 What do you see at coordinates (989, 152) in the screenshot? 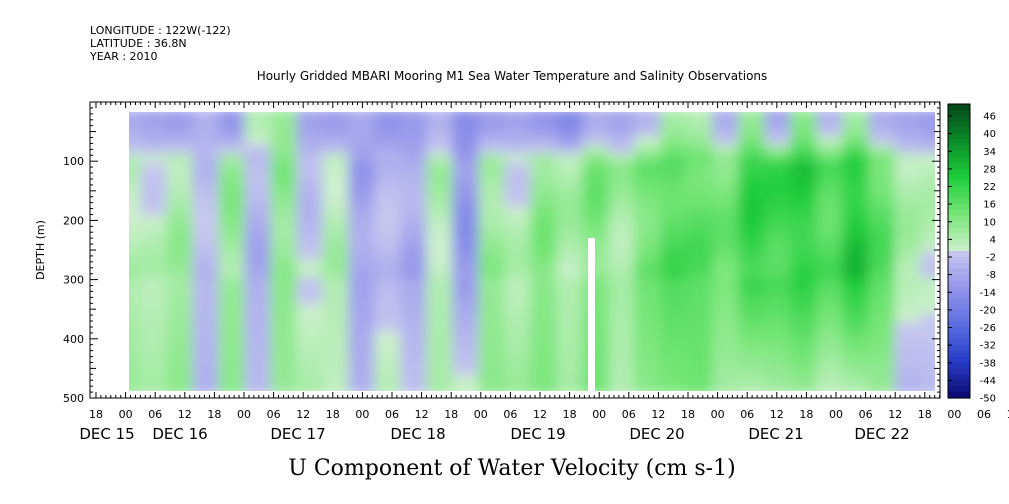
I see `colorbar-label: 34` at bounding box center [989, 152].